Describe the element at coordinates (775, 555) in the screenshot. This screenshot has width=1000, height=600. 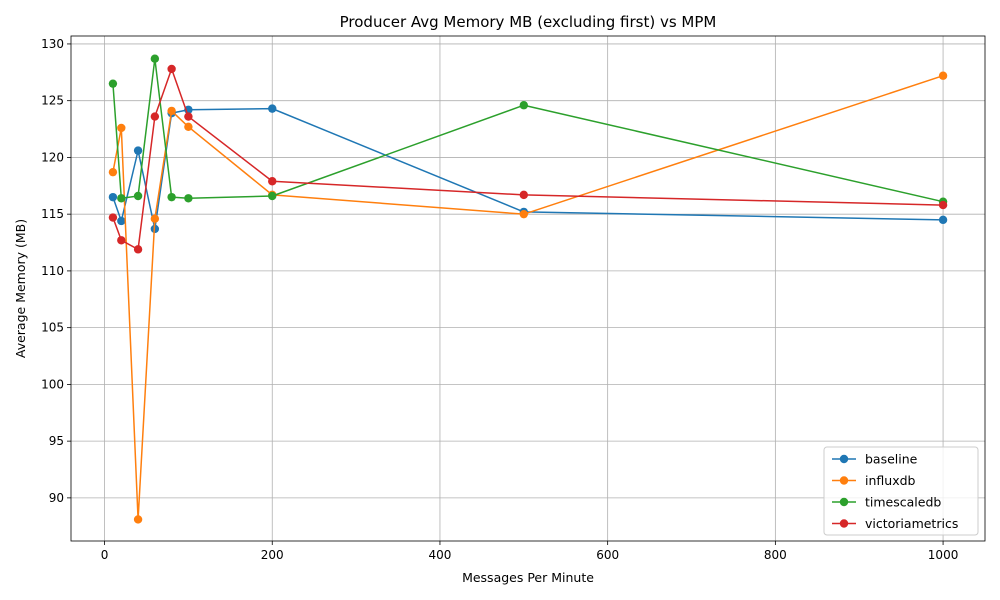
I see `x-tick-label: 800` at that location.